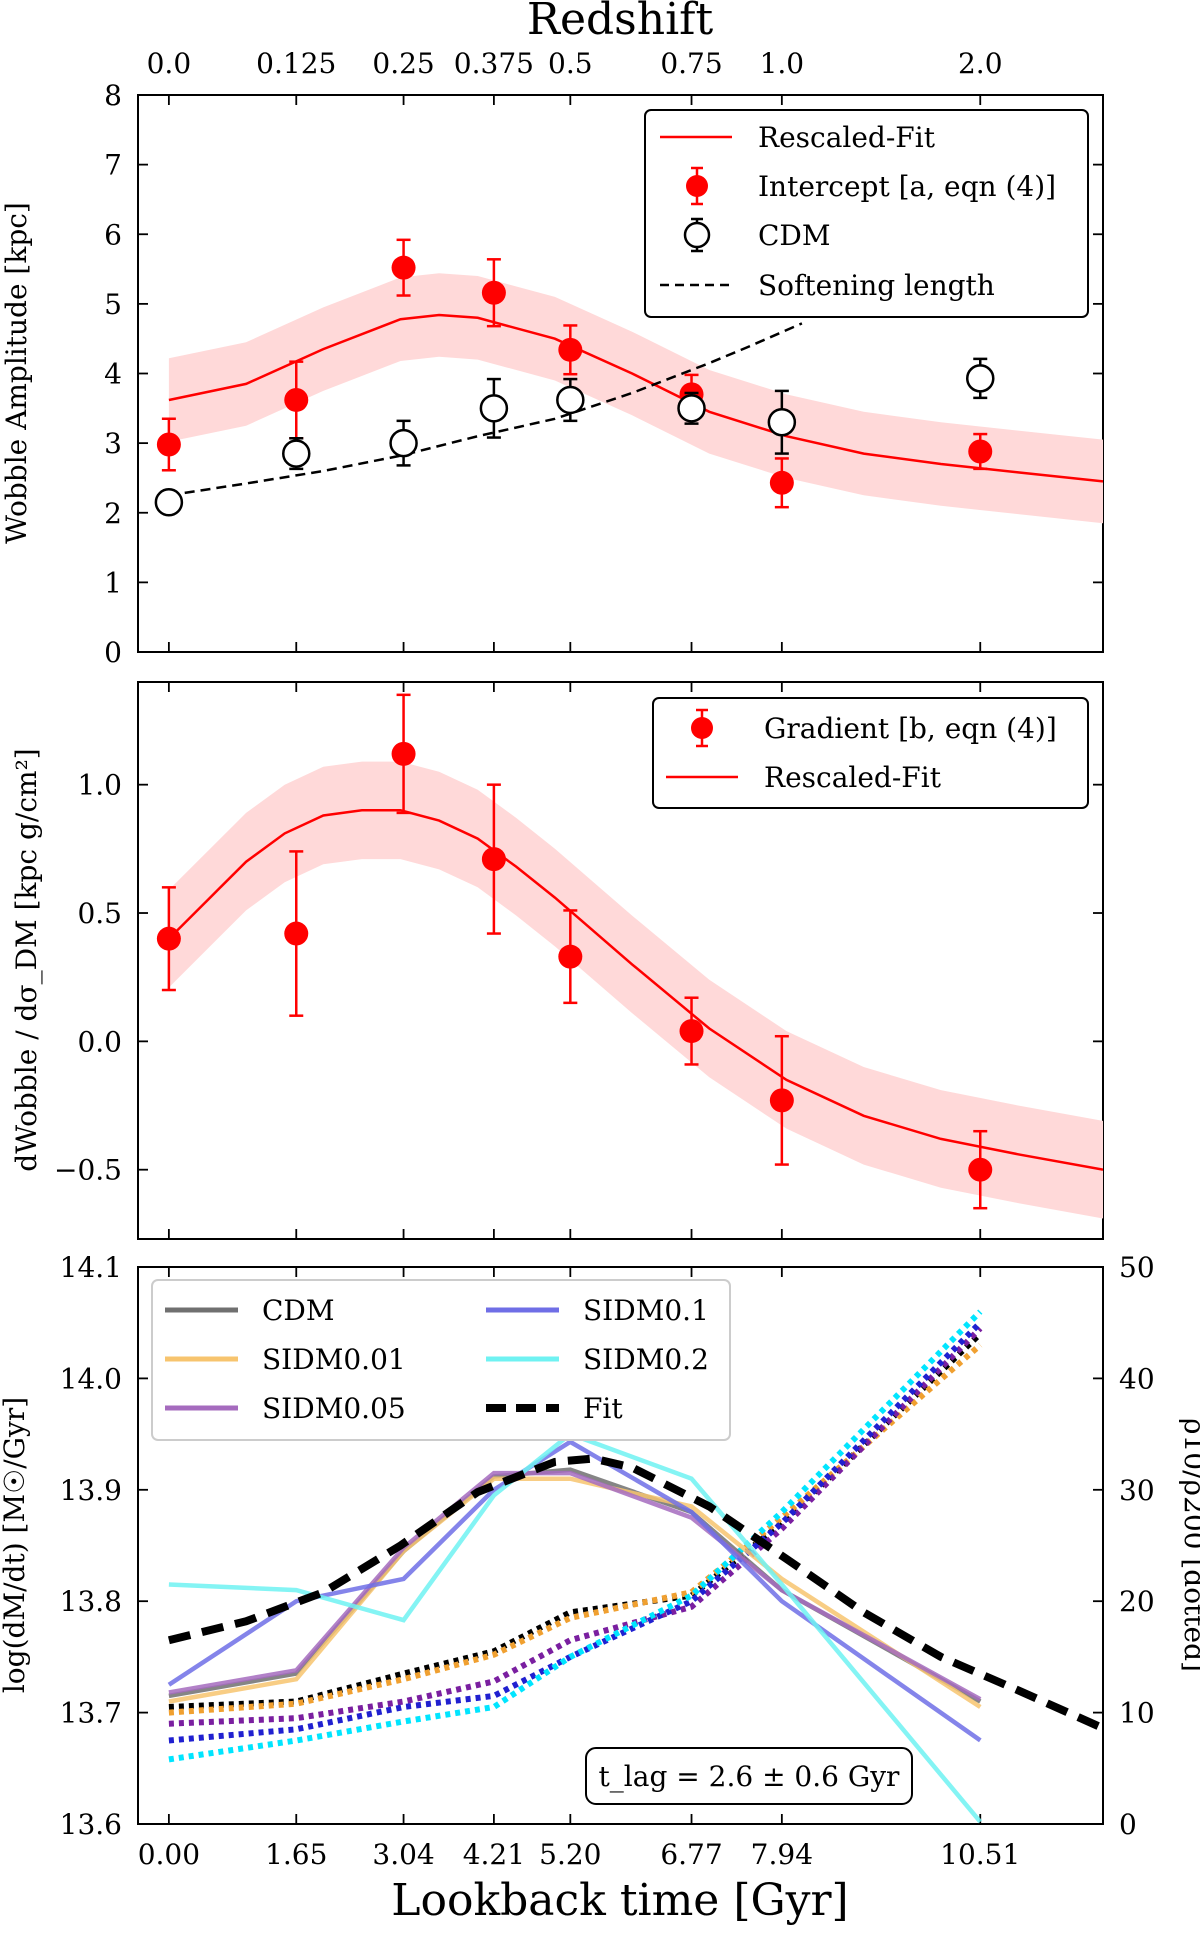 Image resolution: width=1200 pixels, height=1936 pixels. What do you see at coordinates (113, 165) in the screenshot?
I see `ytick-label: 7` at bounding box center [113, 165].